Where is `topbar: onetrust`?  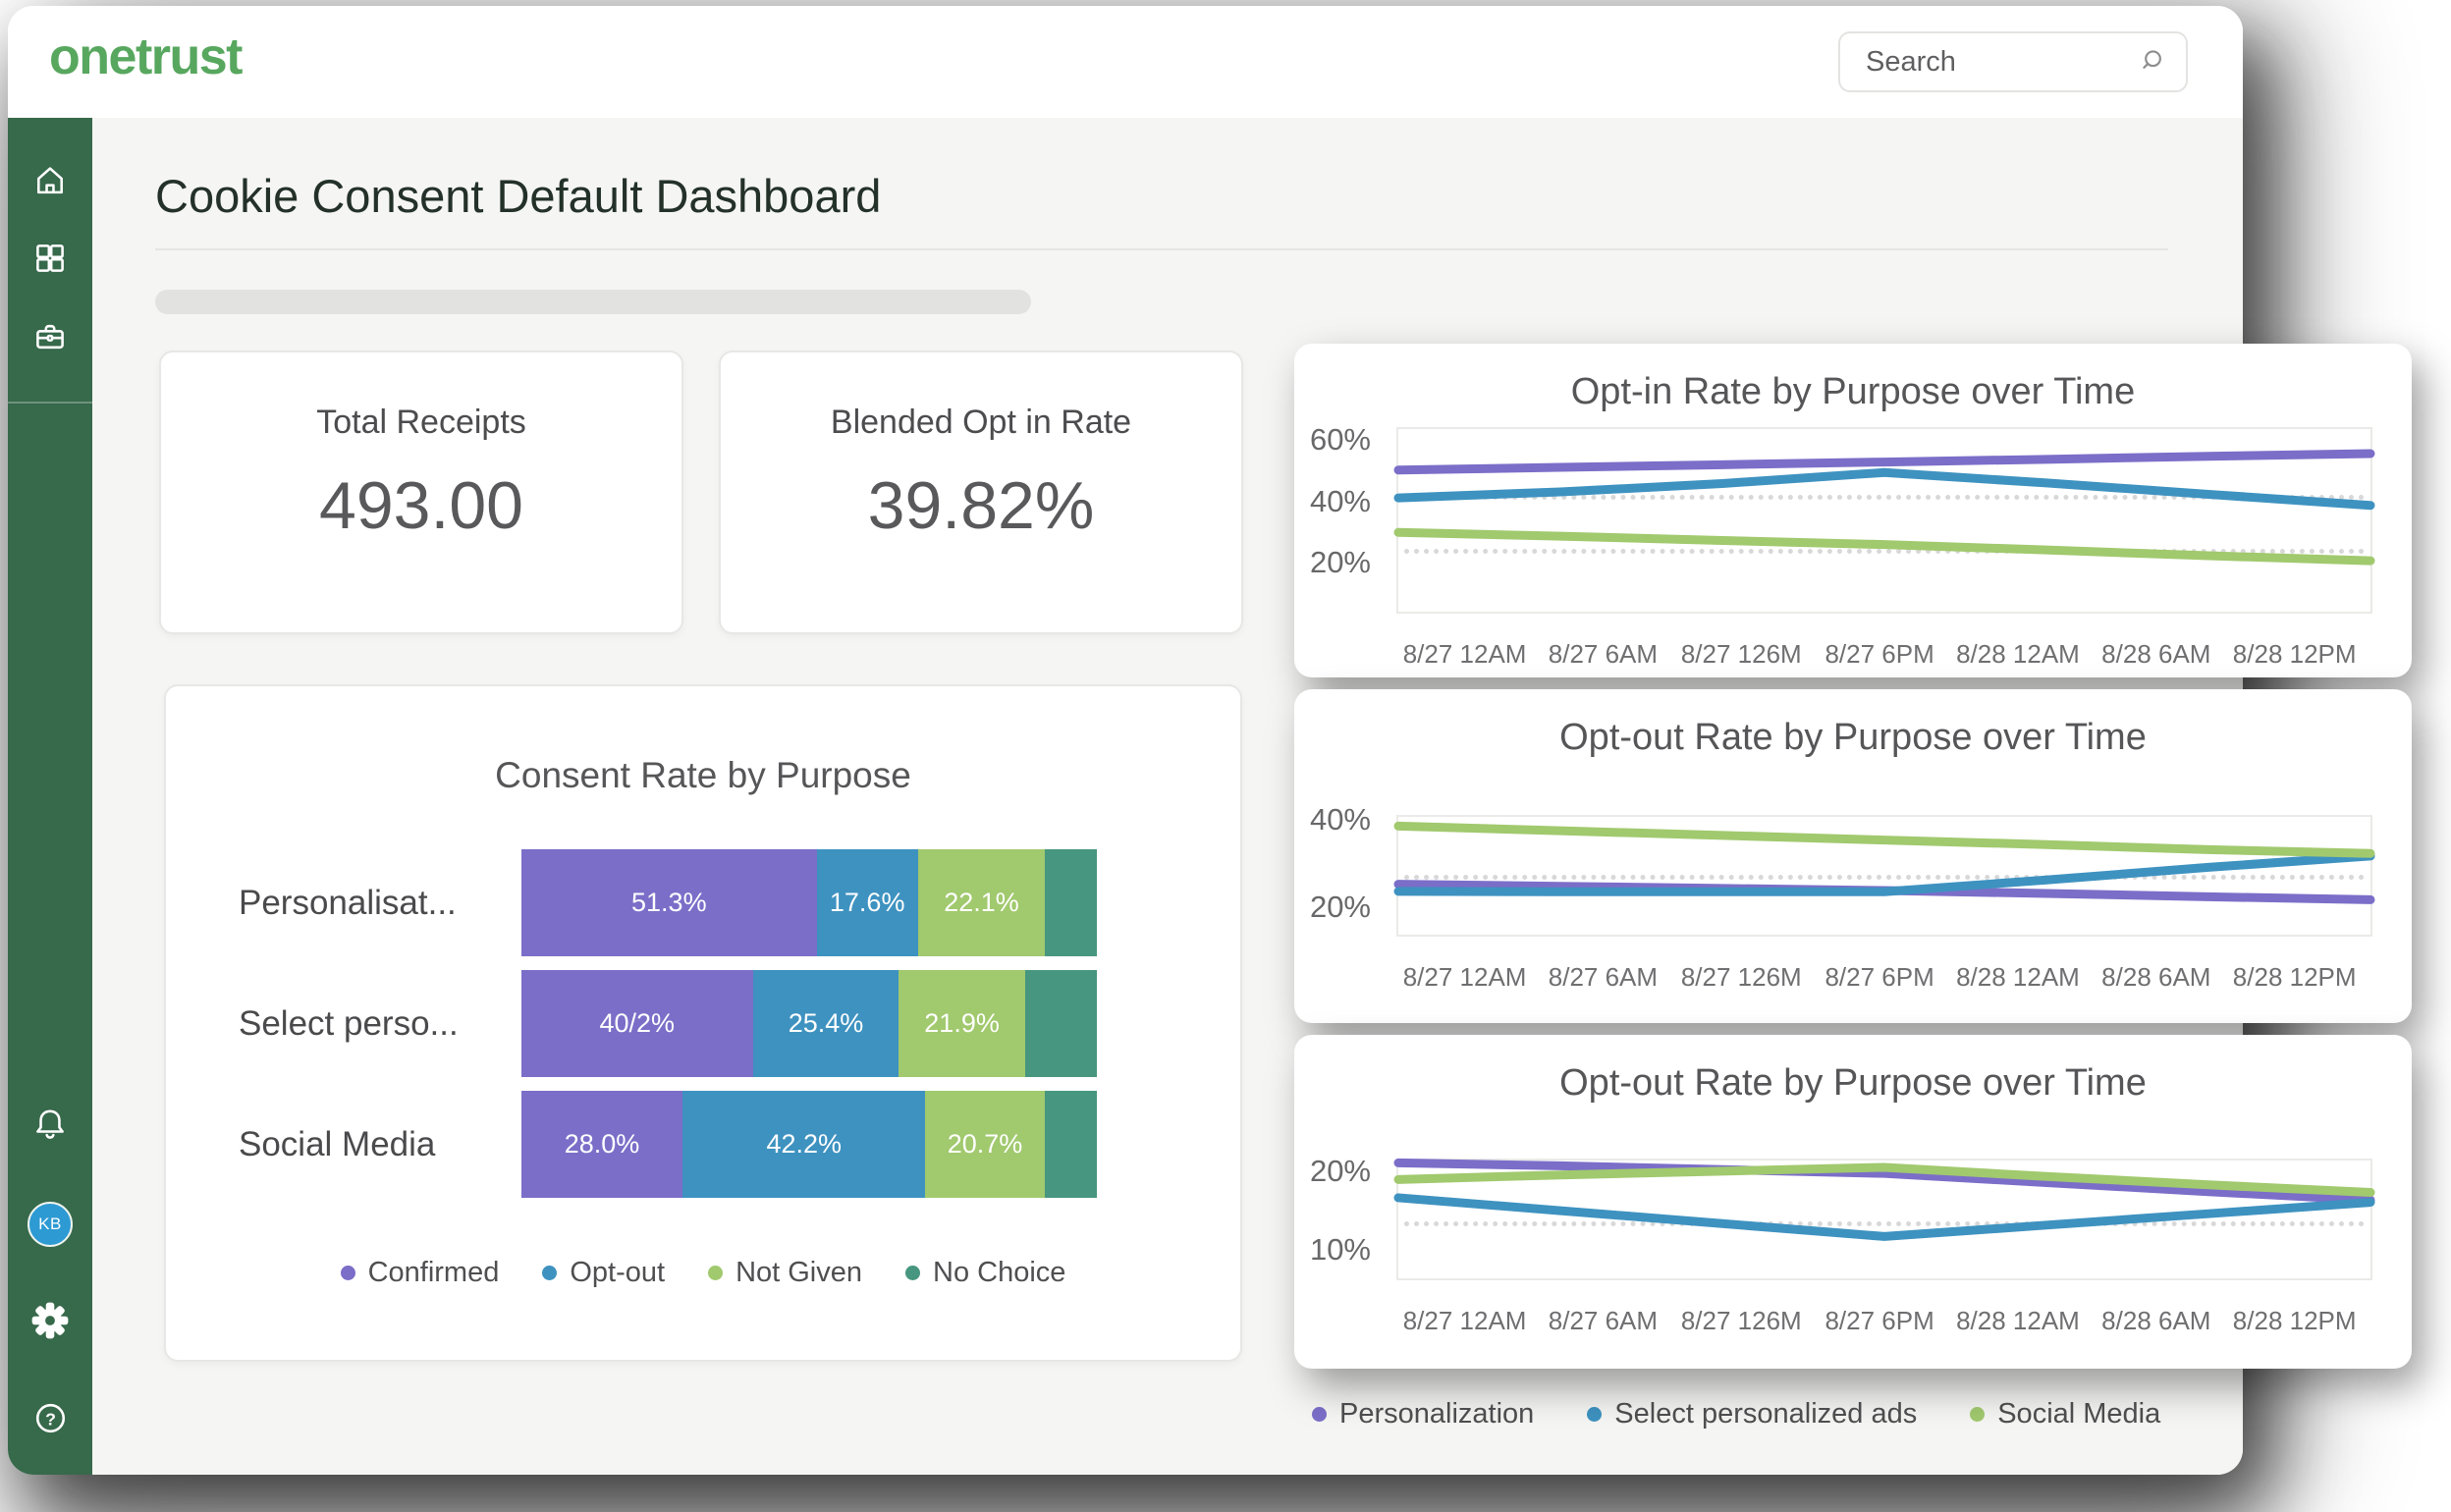
topbar: onetrust is located at coordinates (1126, 62).